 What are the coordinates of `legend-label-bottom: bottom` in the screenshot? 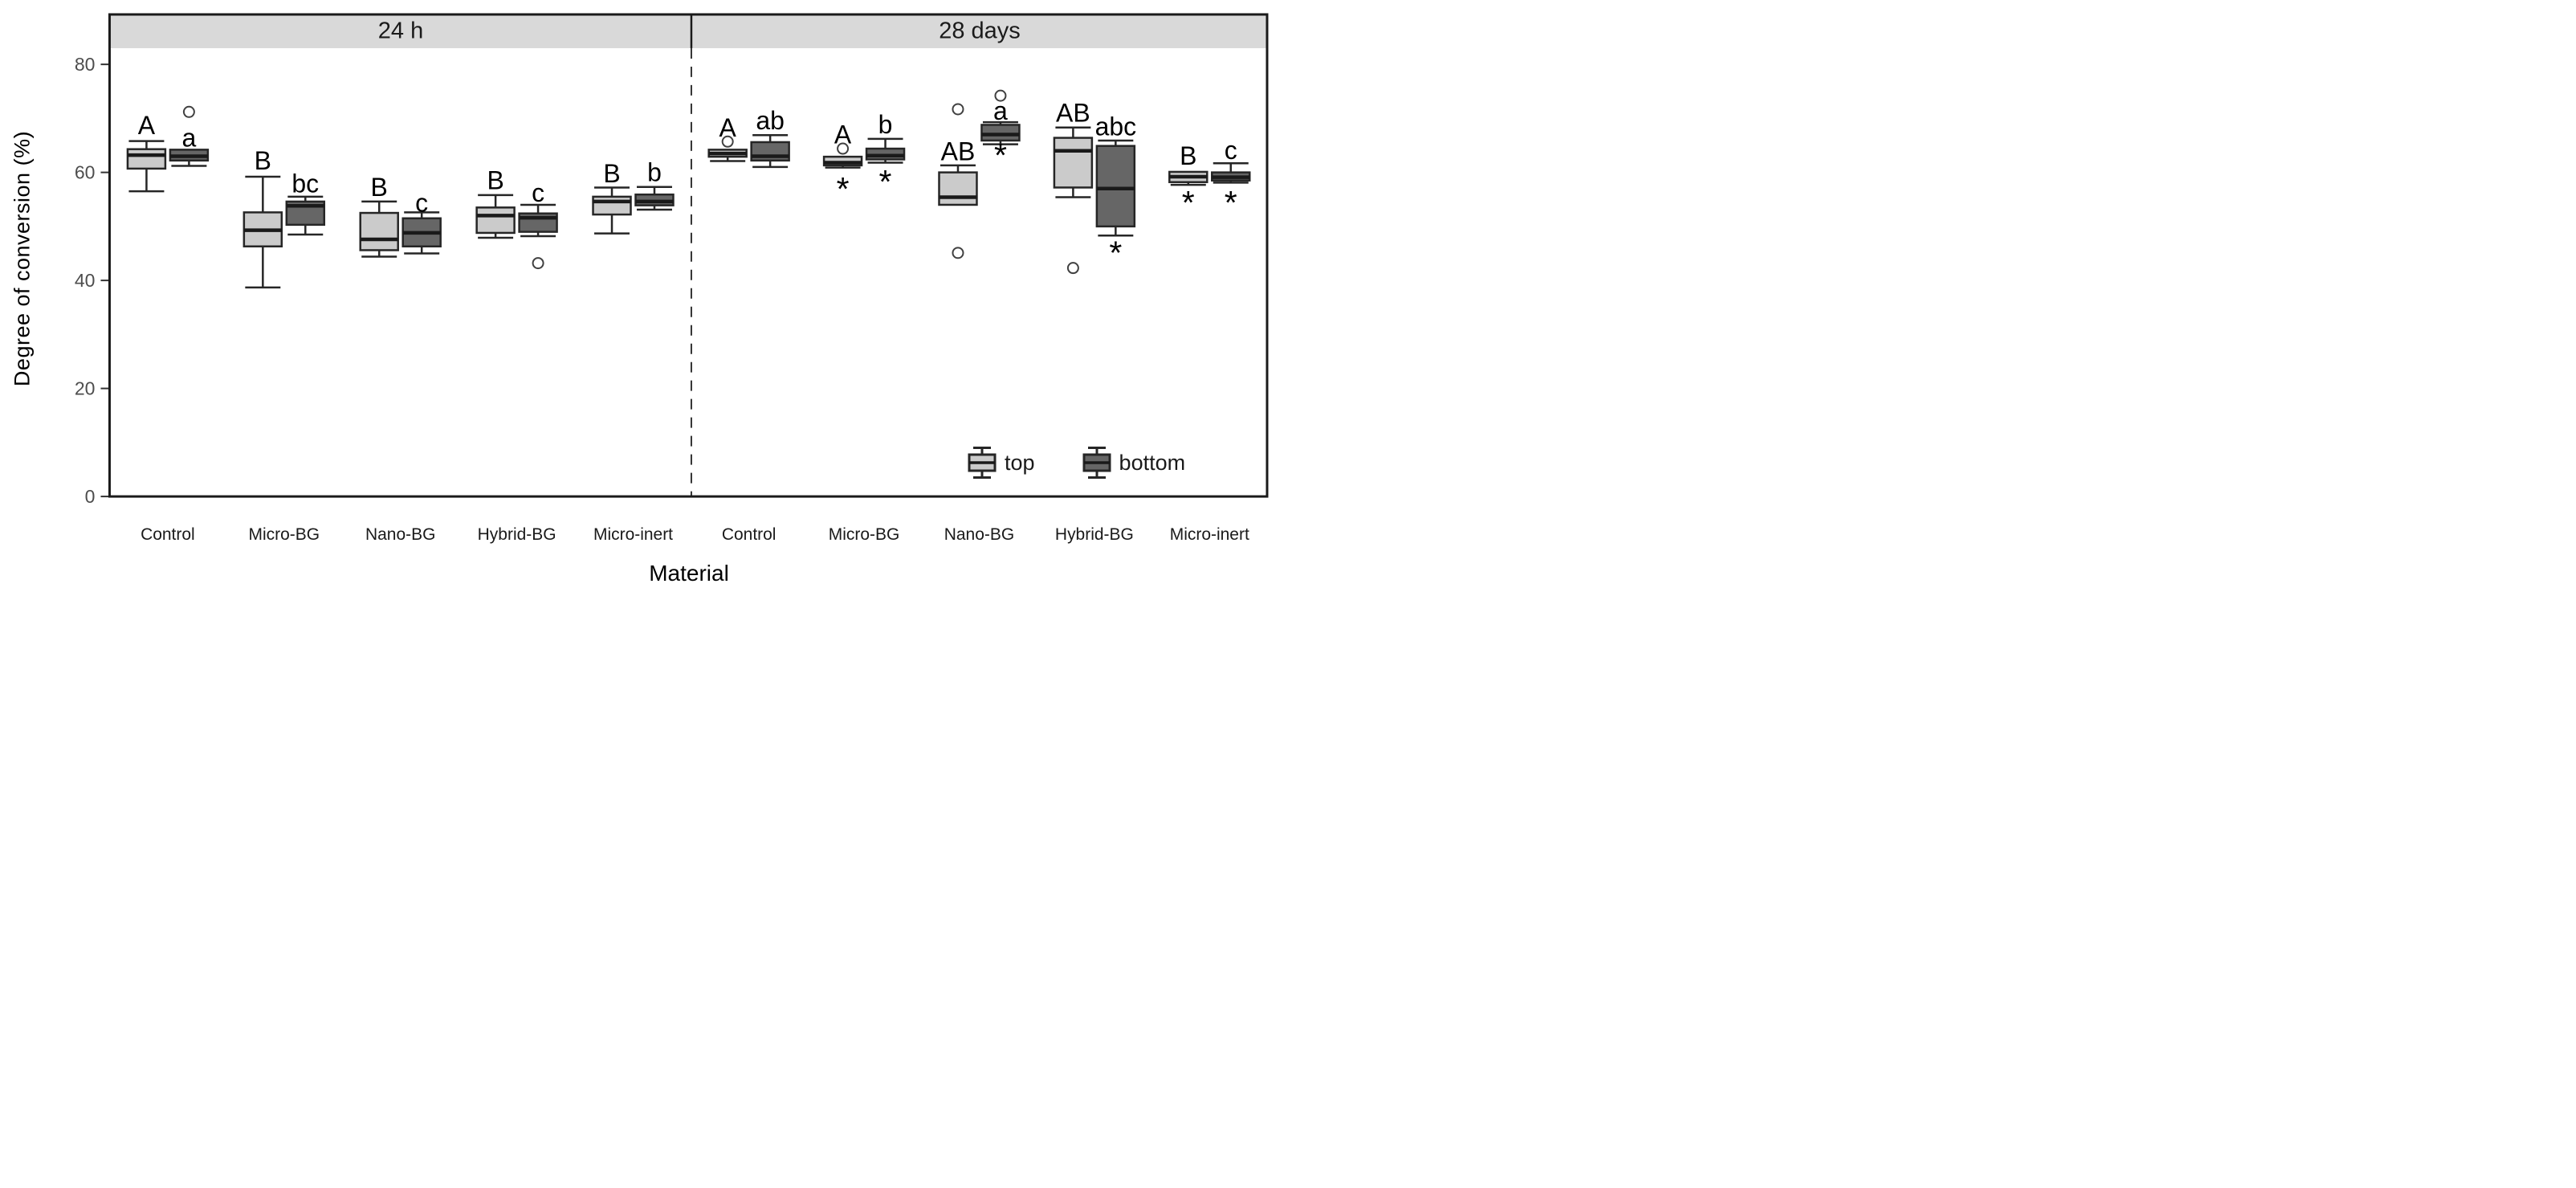 It's located at (1152, 463).